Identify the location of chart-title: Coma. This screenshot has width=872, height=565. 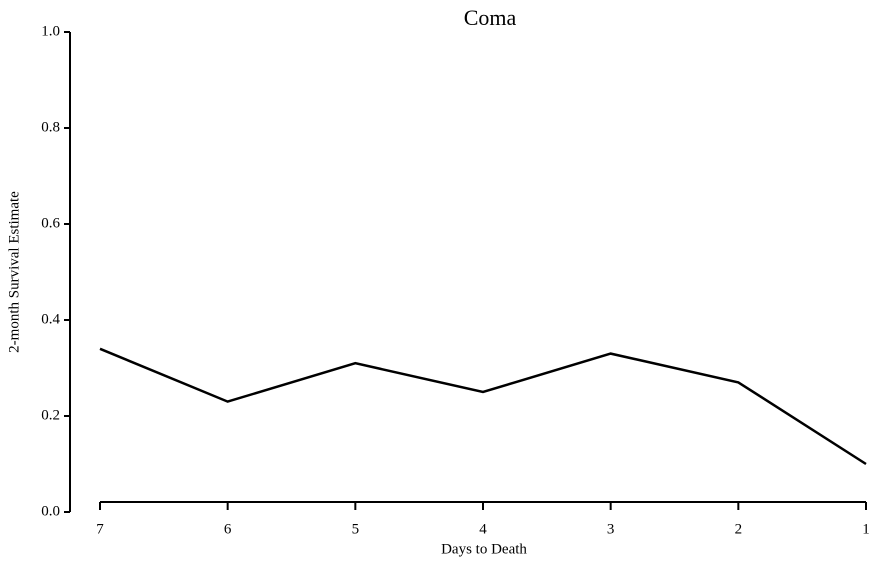
(490, 17).